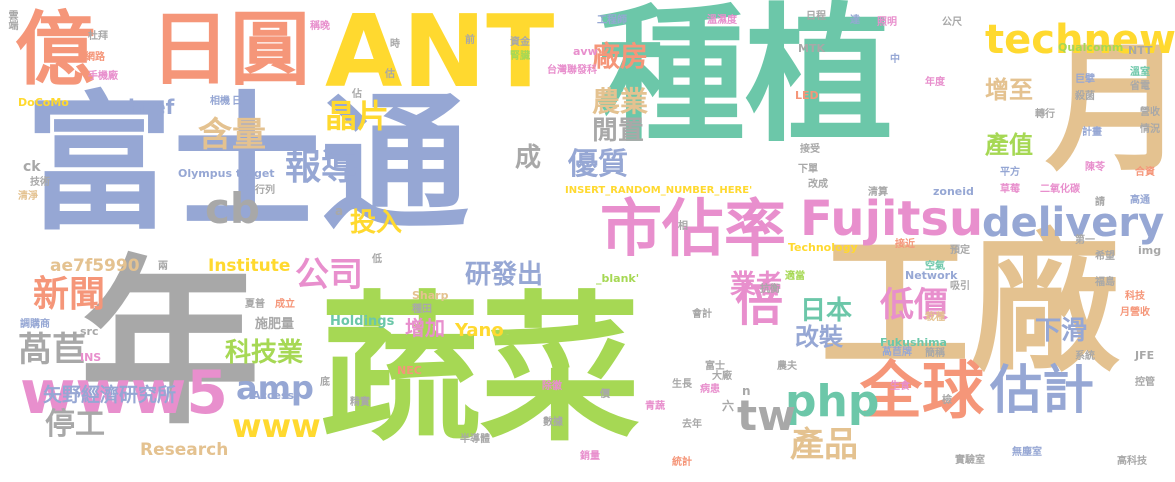 The width and height of the screenshot is (1175, 482). Describe the element at coordinates (1092, 132) in the screenshot. I see `cloud-word: 計畫` at that location.